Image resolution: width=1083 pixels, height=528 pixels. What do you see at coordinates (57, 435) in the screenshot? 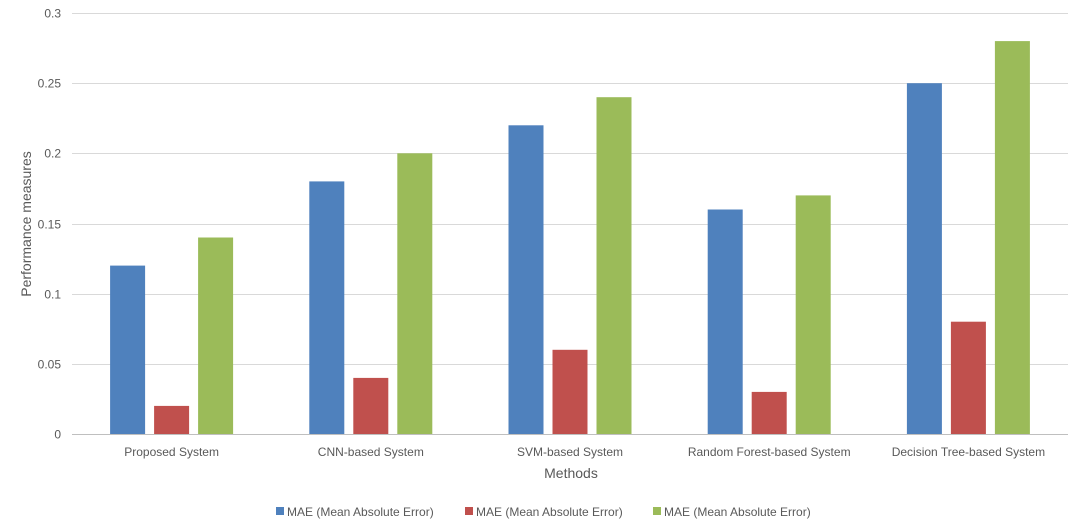
I see `y-tick-label: 0` at bounding box center [57, 435].